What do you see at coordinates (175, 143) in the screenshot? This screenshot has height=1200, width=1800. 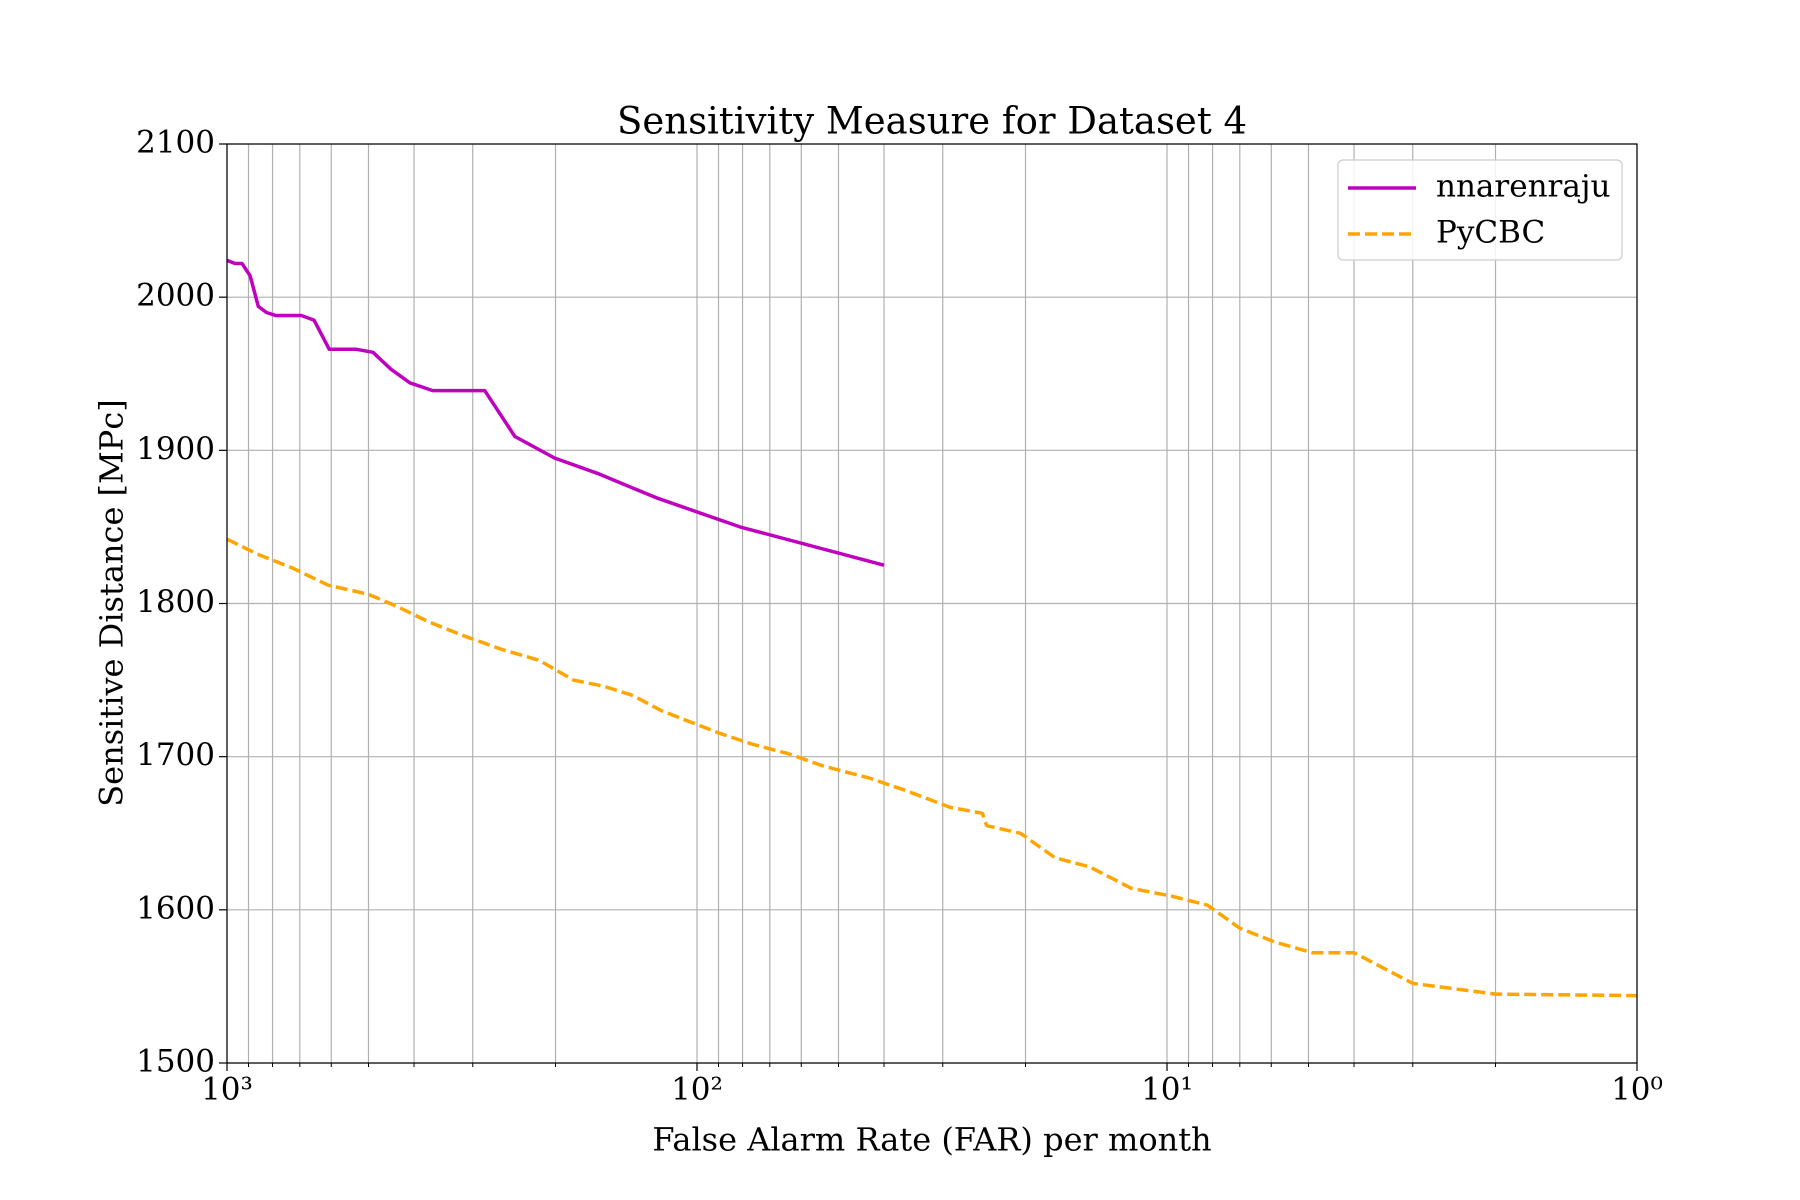 I see `y-tick-label: 2100` at bounding box center [175, 143].